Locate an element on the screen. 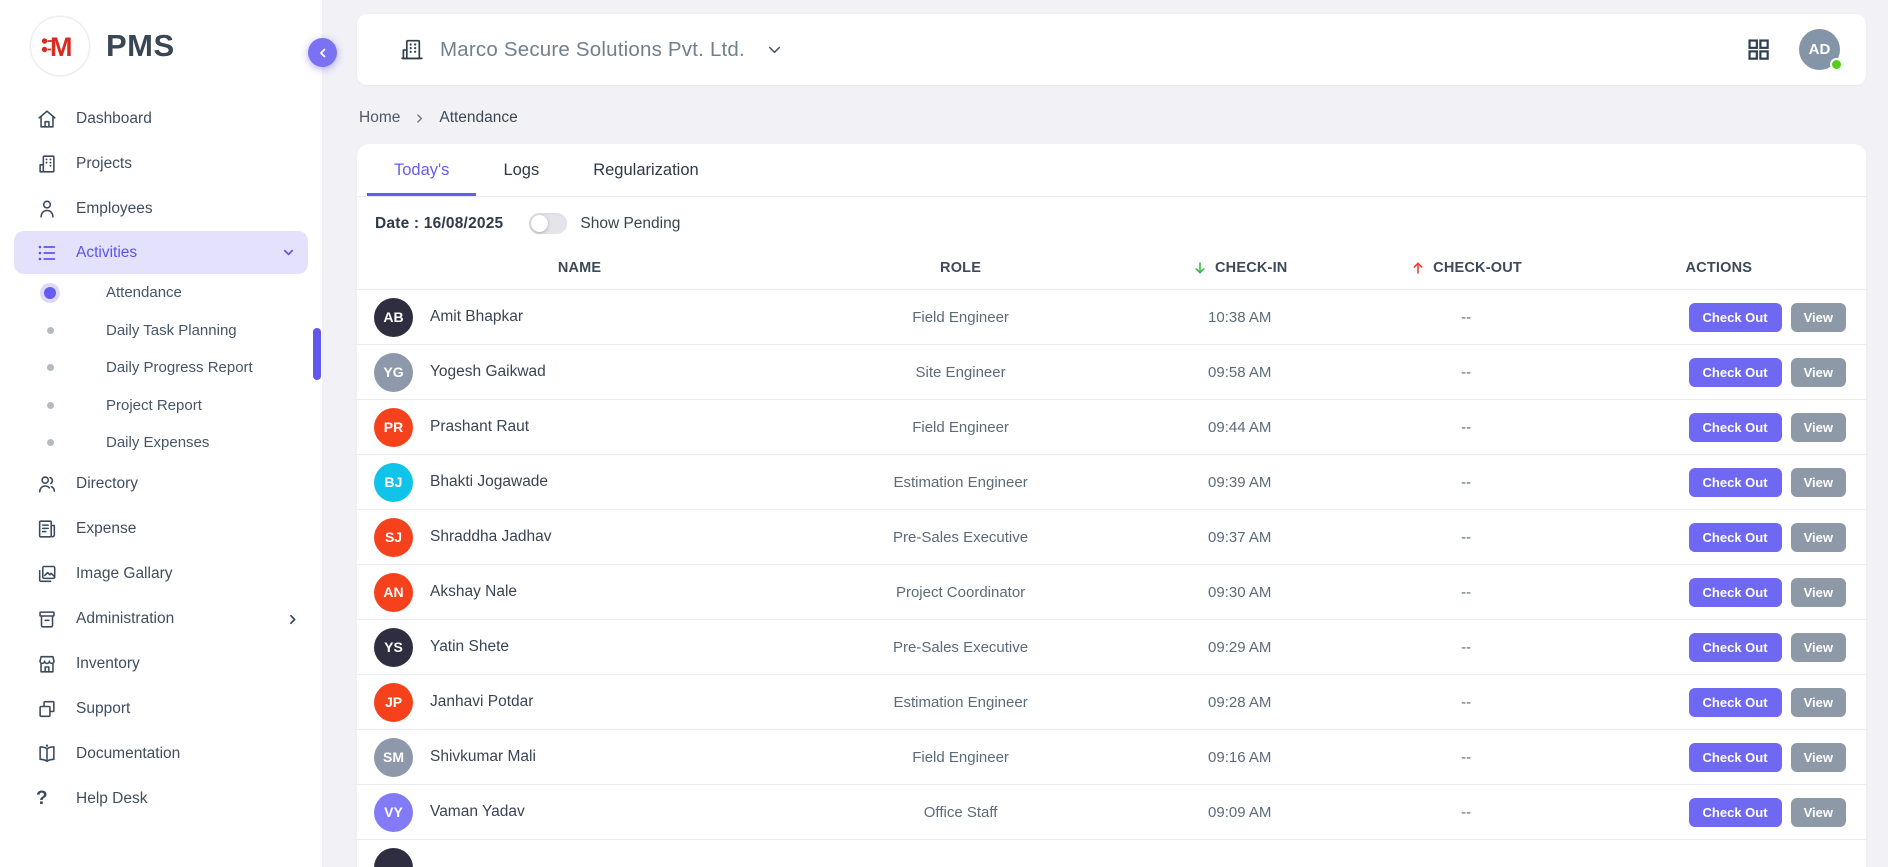  apps-grid-icon is located at coordinates (1758, 49).